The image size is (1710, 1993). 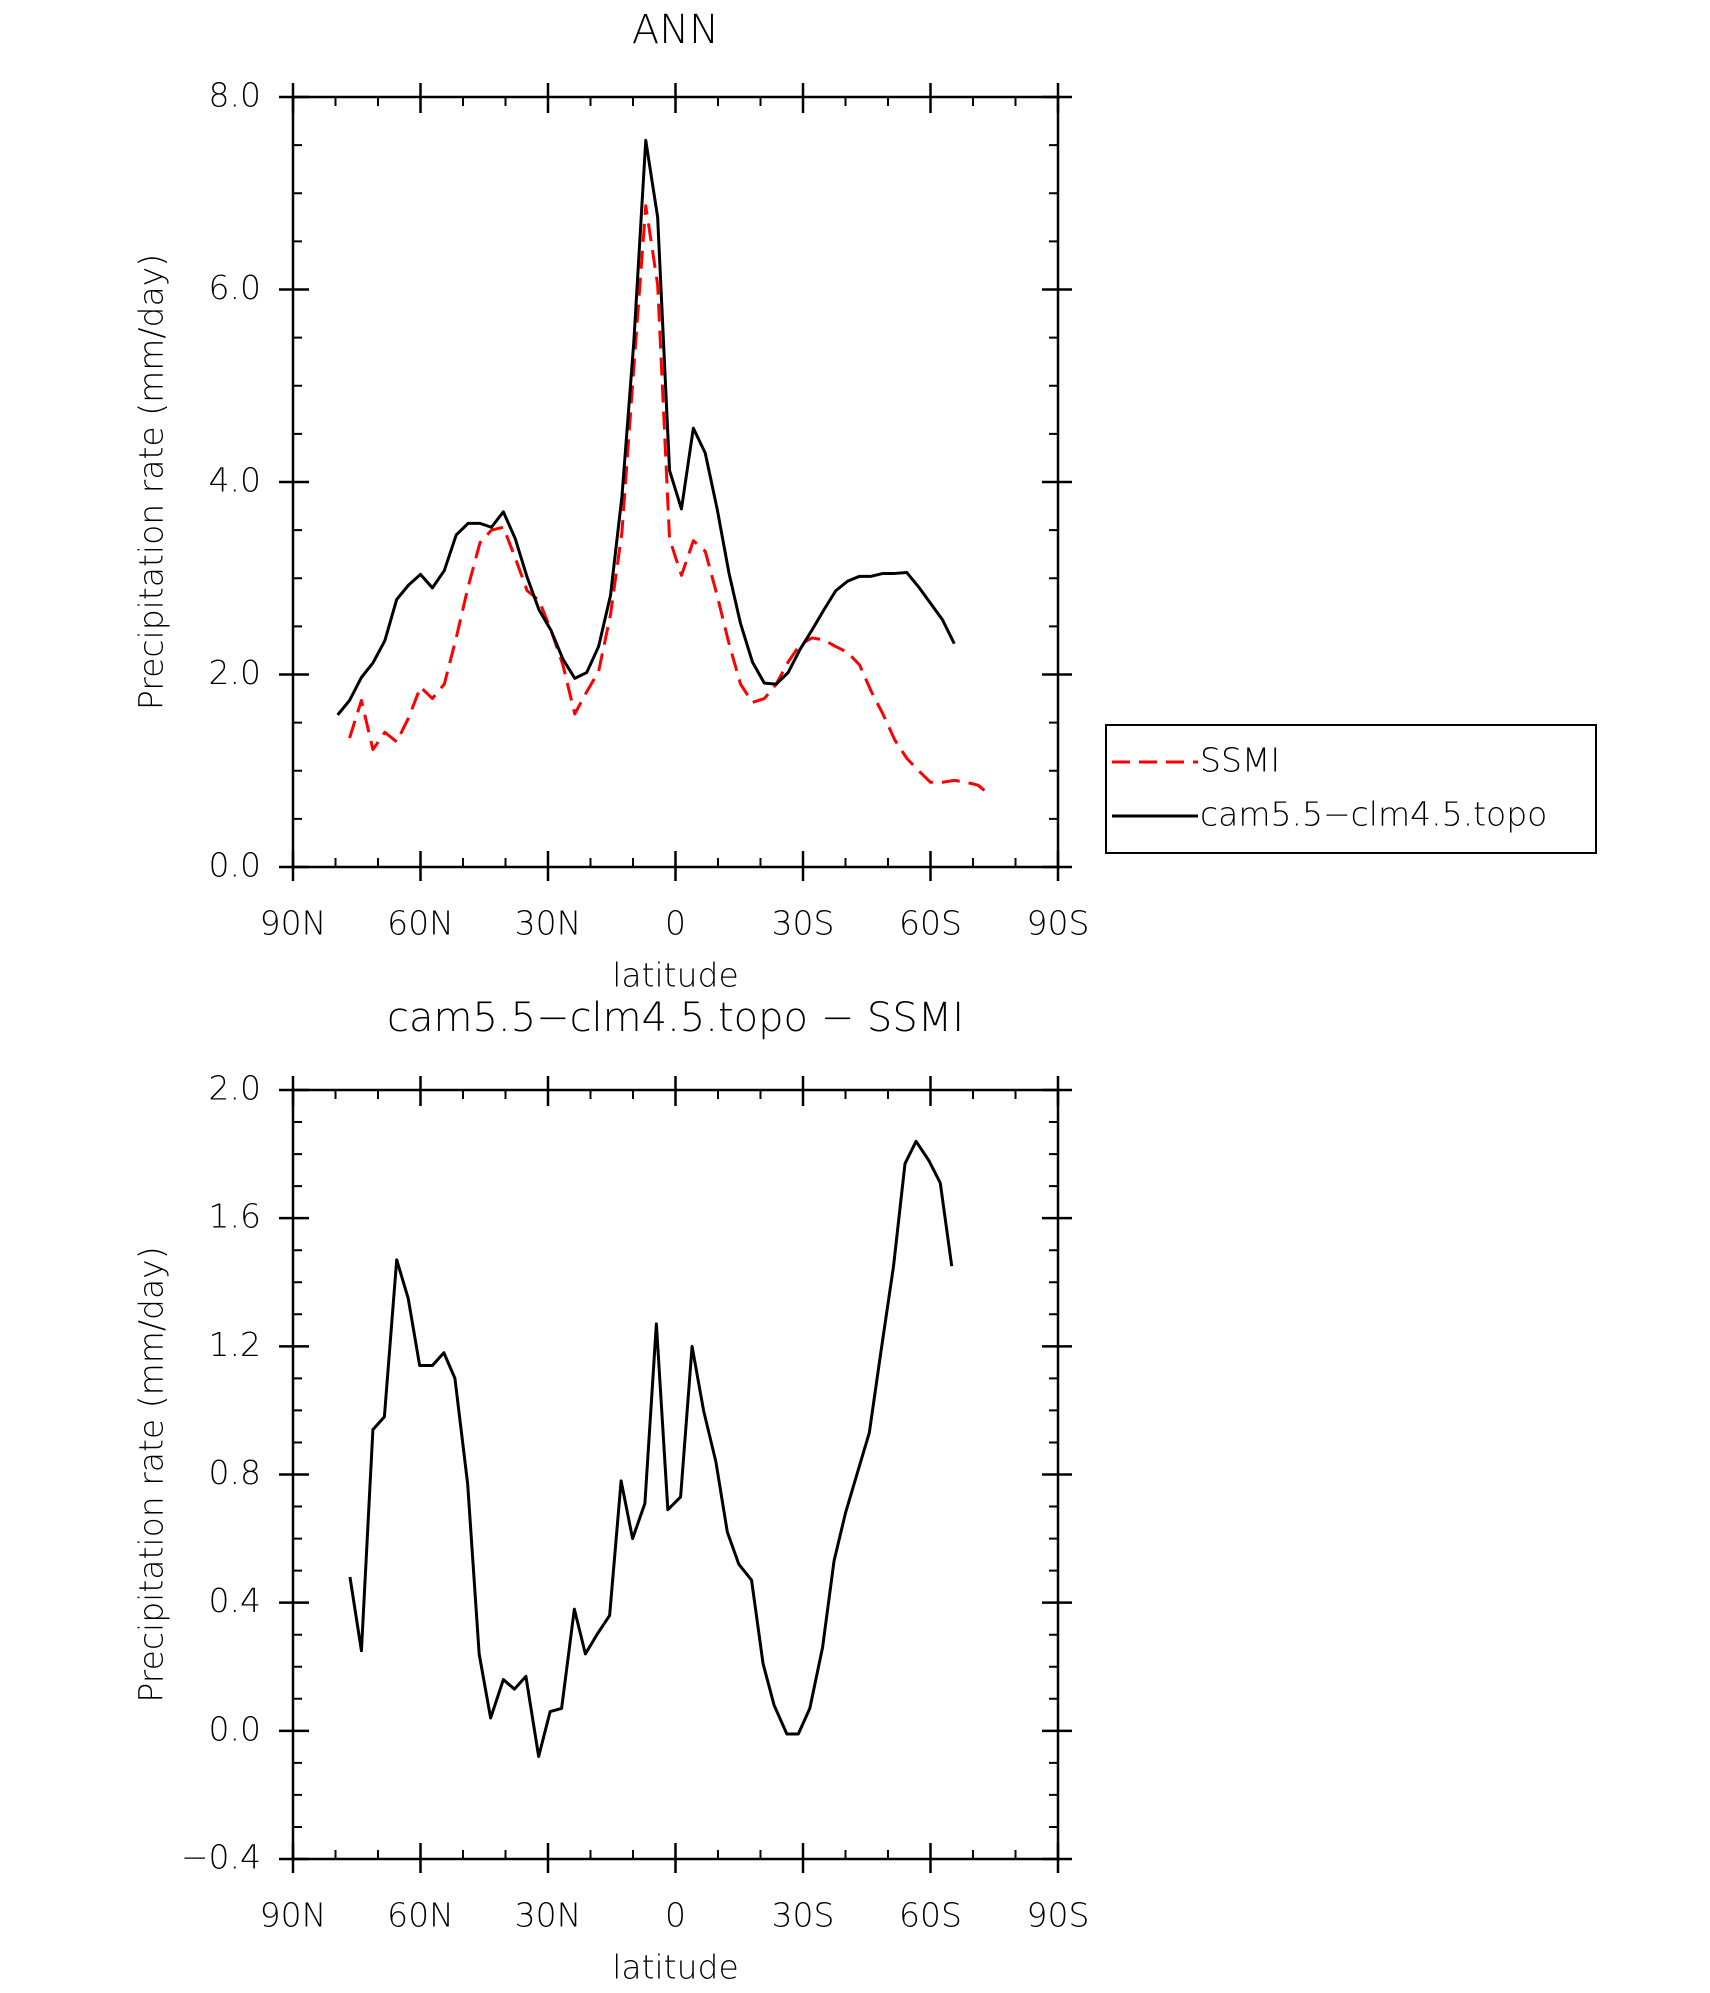 What do you see at coordinates (235, 1600) in the screenshot?
I see `y-tick-label: 0.4` at bounding box center [235, 1600].